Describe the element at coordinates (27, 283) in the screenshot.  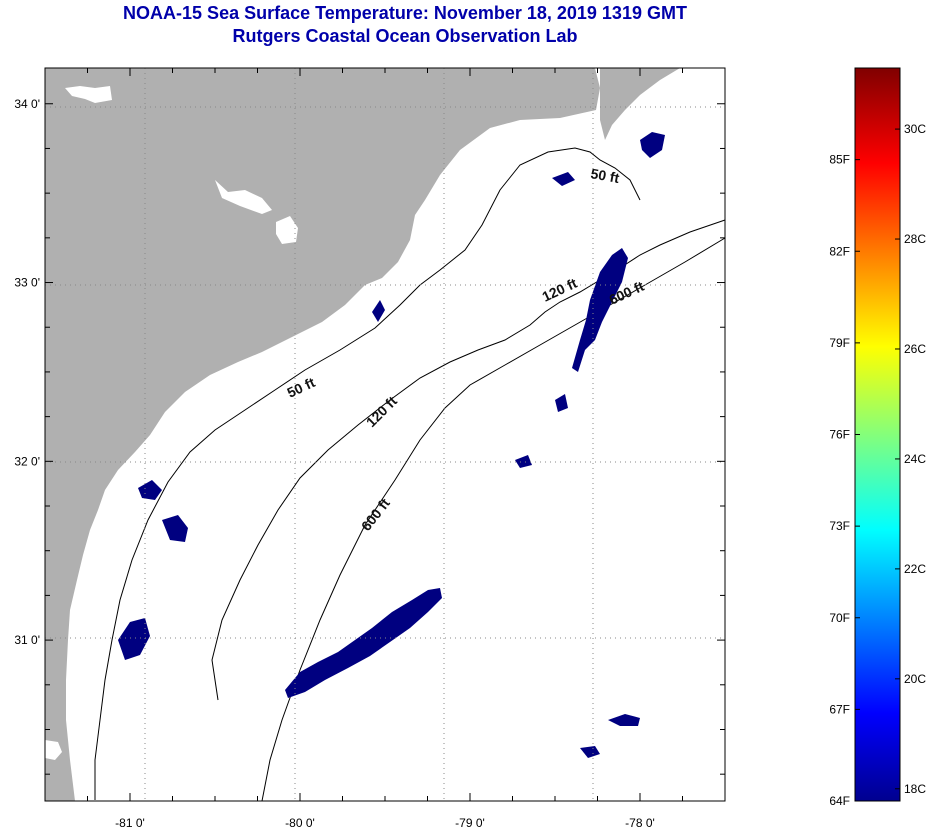
I see `lat-tick-label: 33 0'` at that location.